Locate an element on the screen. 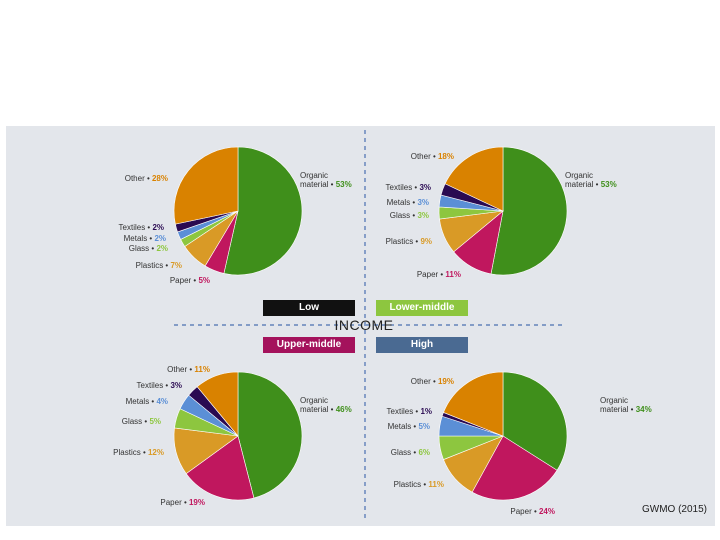  slice-label-paper: Paper • 24% is located at coordinates (532, 511).